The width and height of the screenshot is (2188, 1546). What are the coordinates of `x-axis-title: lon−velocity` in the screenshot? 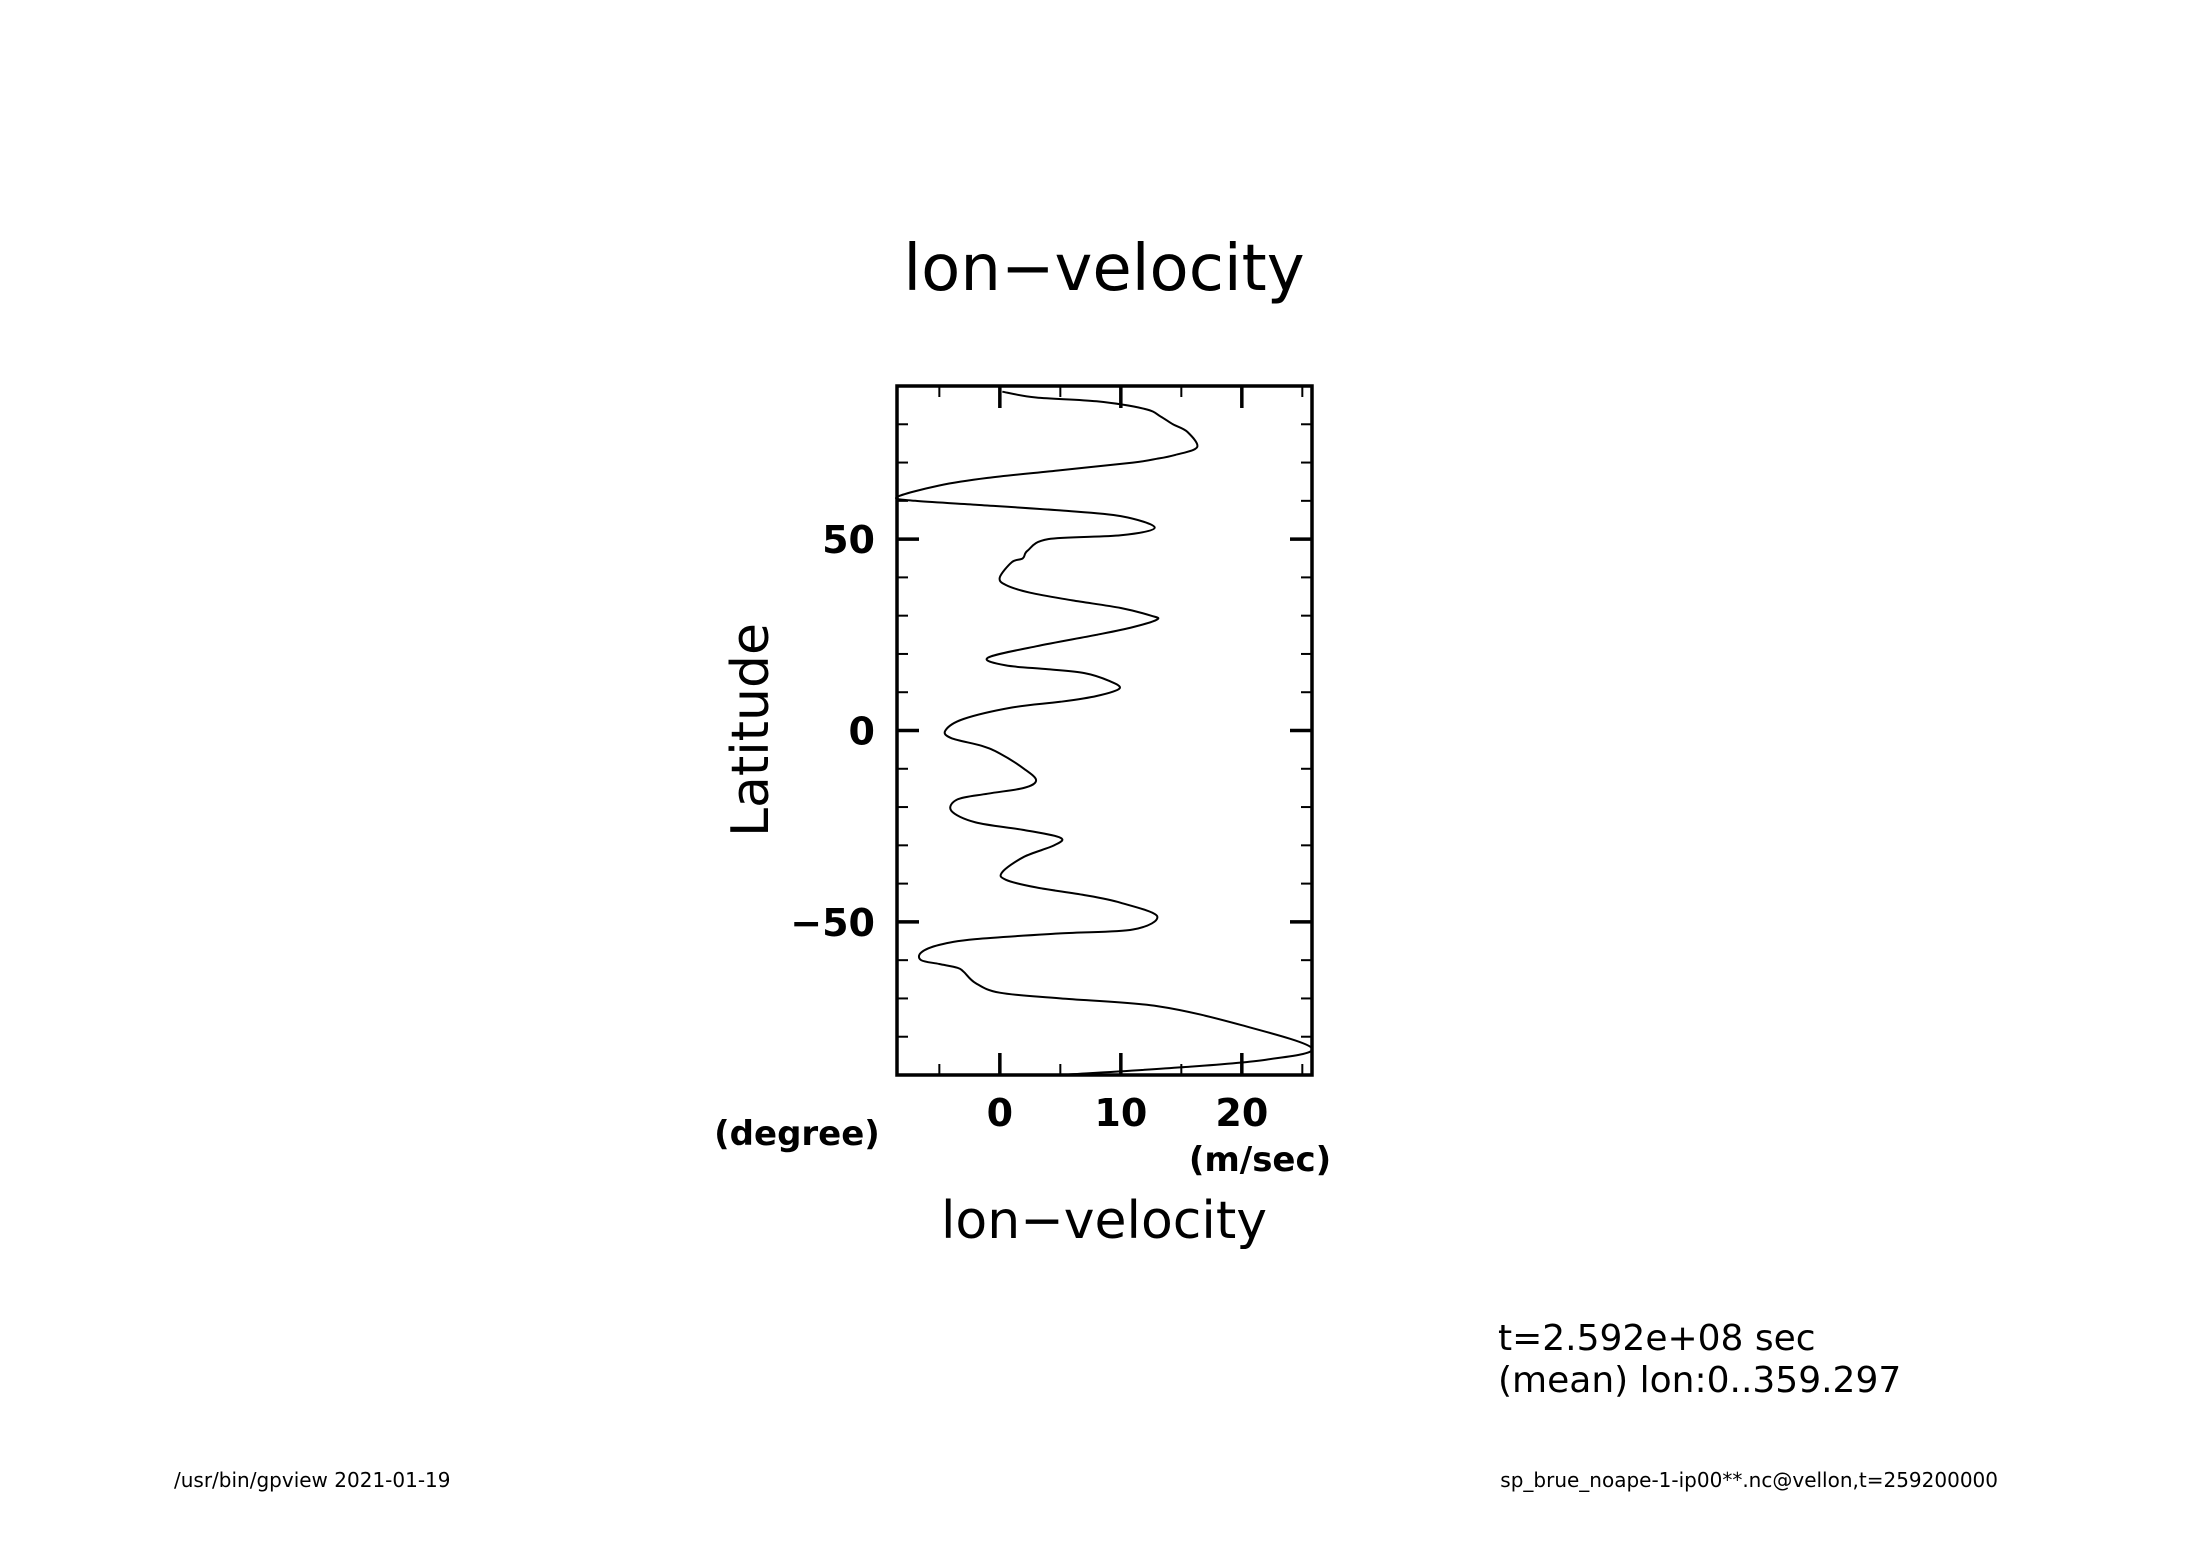 It's located at (1104, 1221).